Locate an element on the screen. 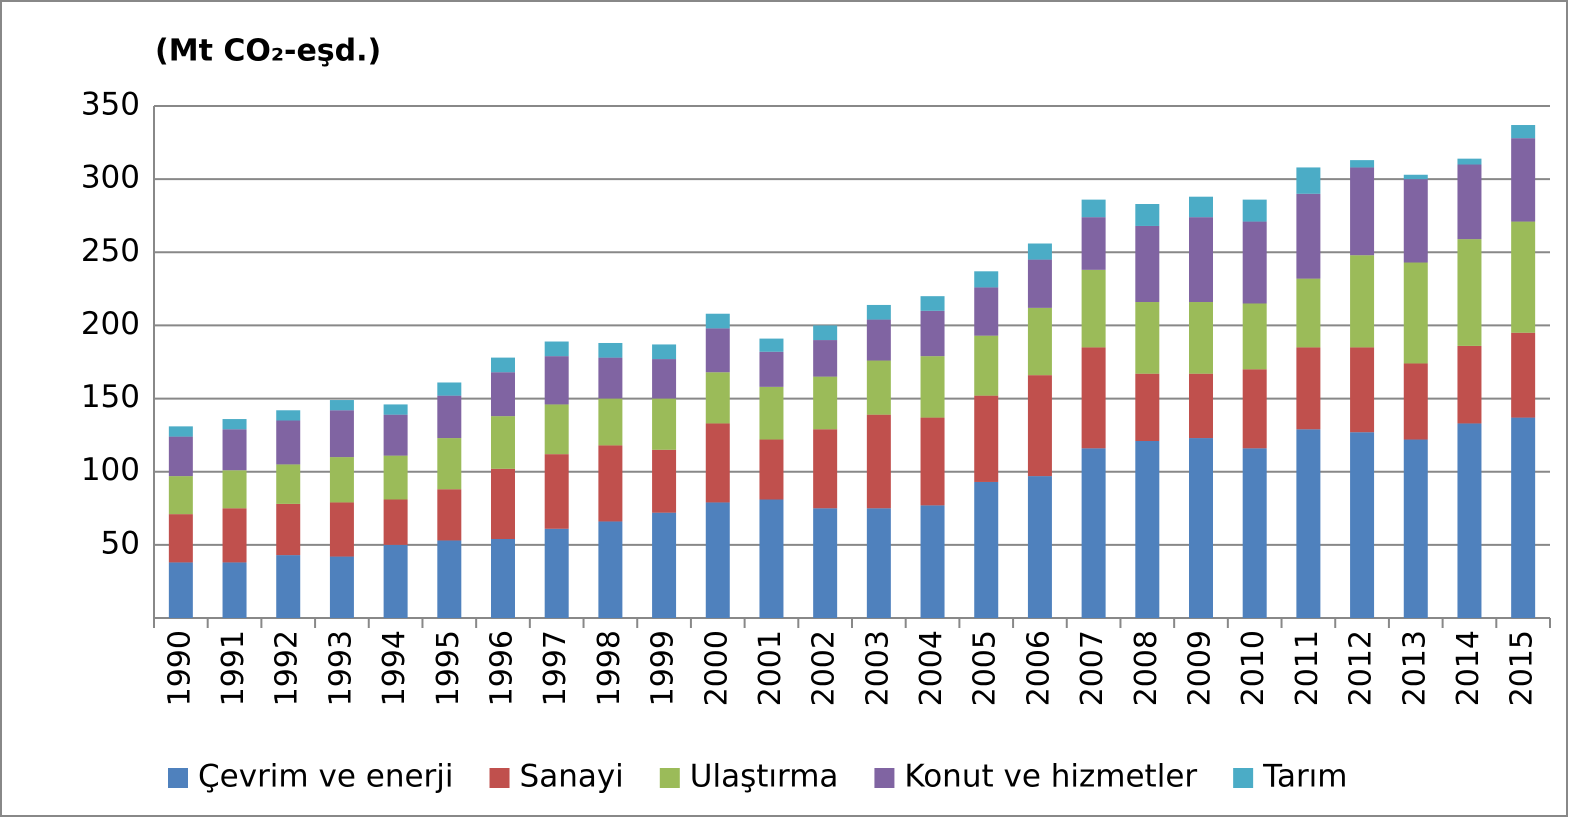  legend-label: Sanayi is located at coordinates (572, 777).